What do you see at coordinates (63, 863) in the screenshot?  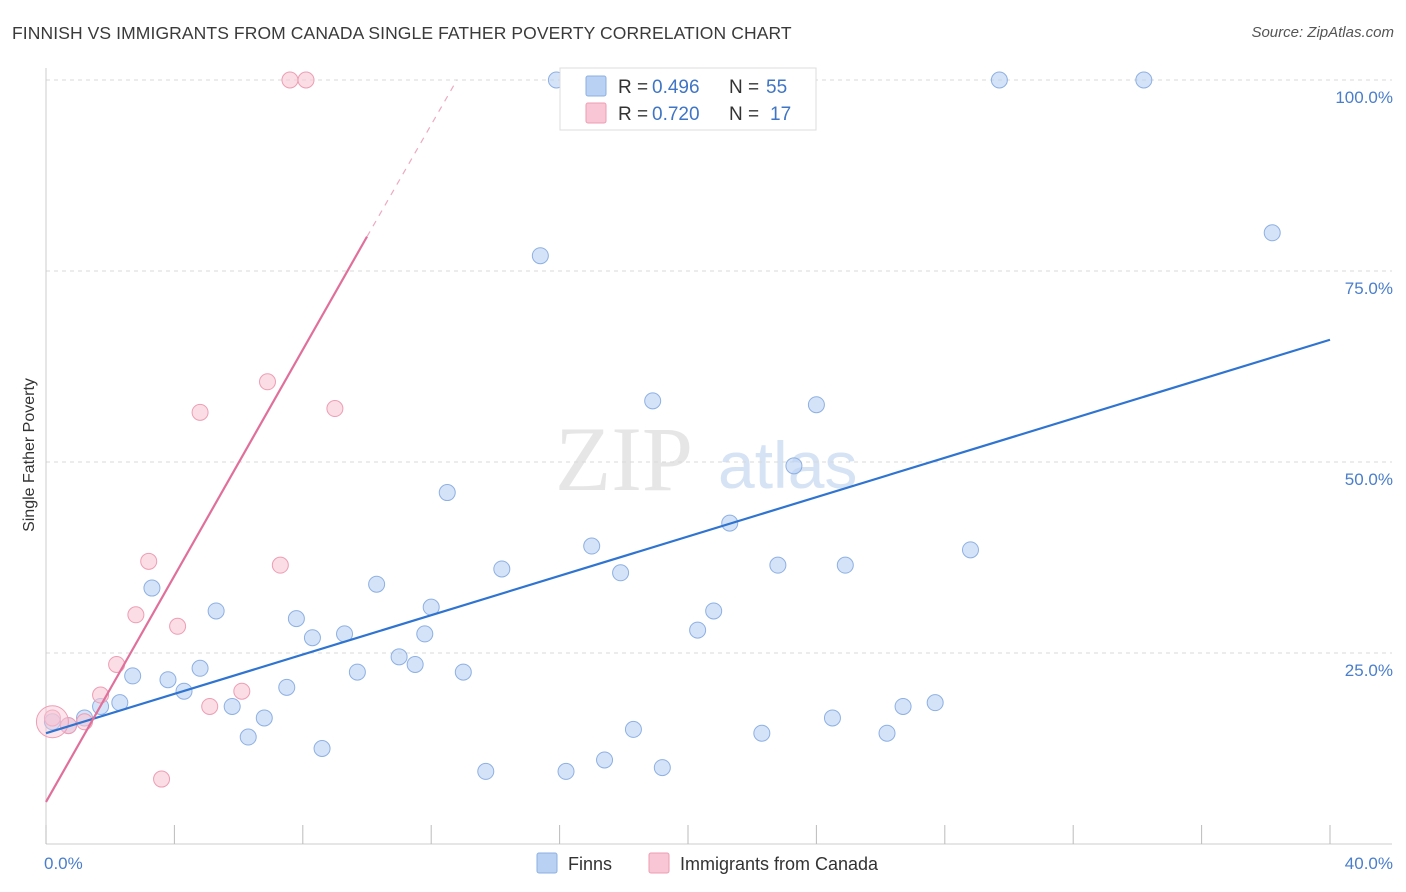 I see `x-tick-label-min: 0.0%` at bounding box center [63, 863].